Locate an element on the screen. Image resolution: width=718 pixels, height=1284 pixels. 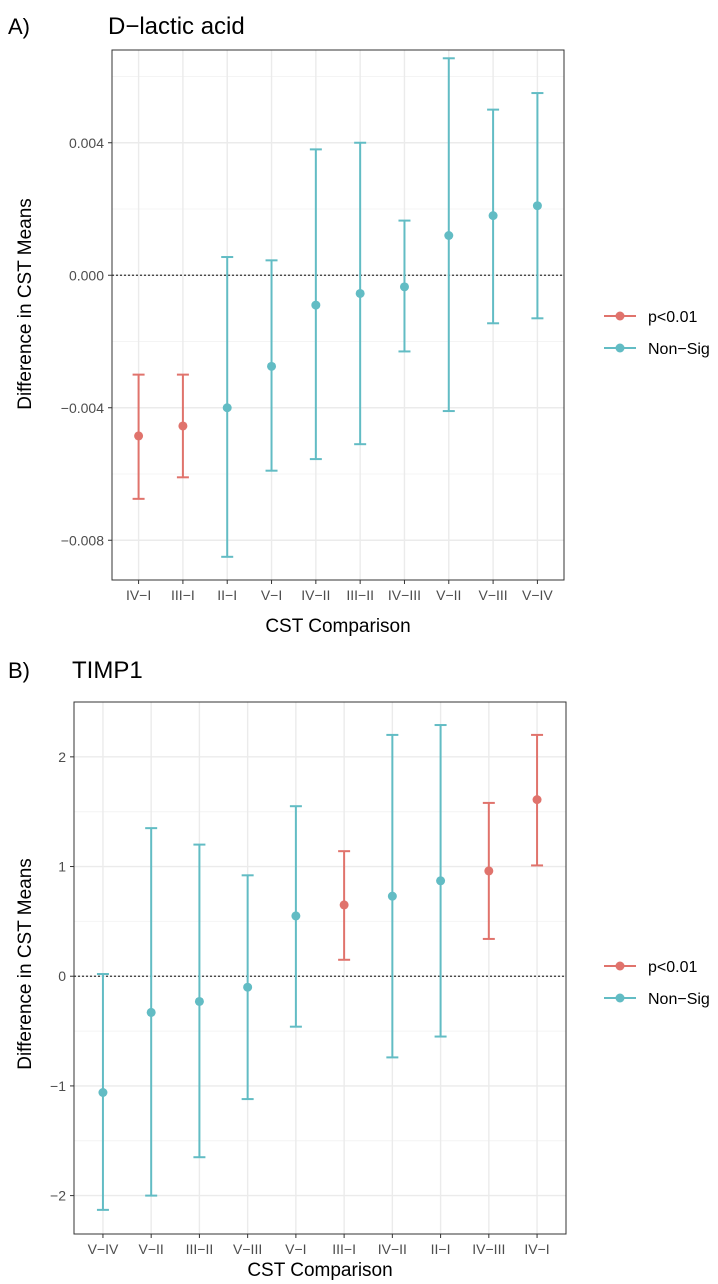
panel-b-y-ticks: −2 −1 0 1 2 is located at coordinates (62, 976).